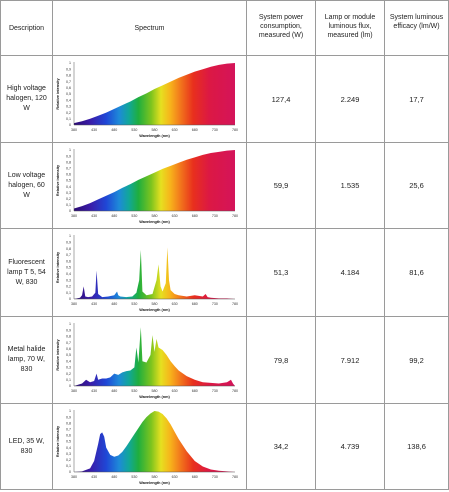  What do you see at coordinates (416, 185) in the screenshot?
I see `efficacy-value: 25,6` at bounding box center [416, 185].